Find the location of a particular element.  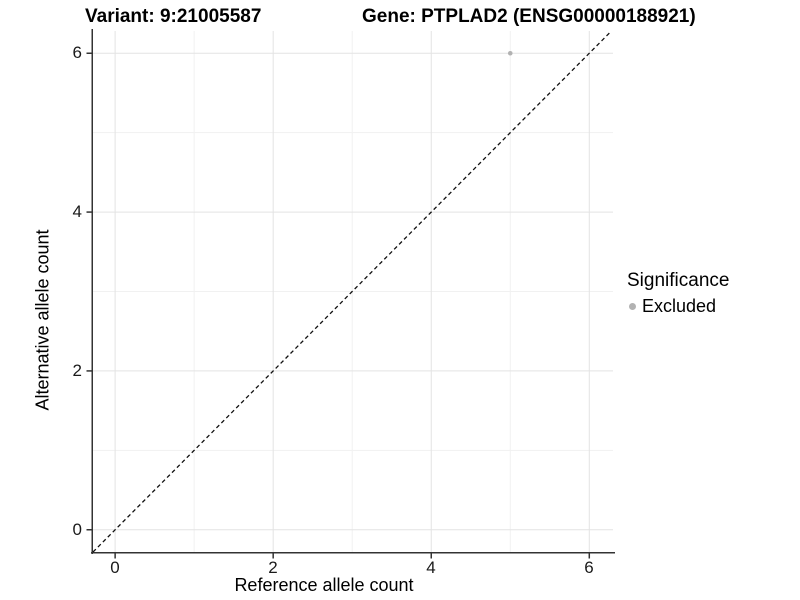

legend-item-excluded: Excluded is located at coordinates (678, 306).